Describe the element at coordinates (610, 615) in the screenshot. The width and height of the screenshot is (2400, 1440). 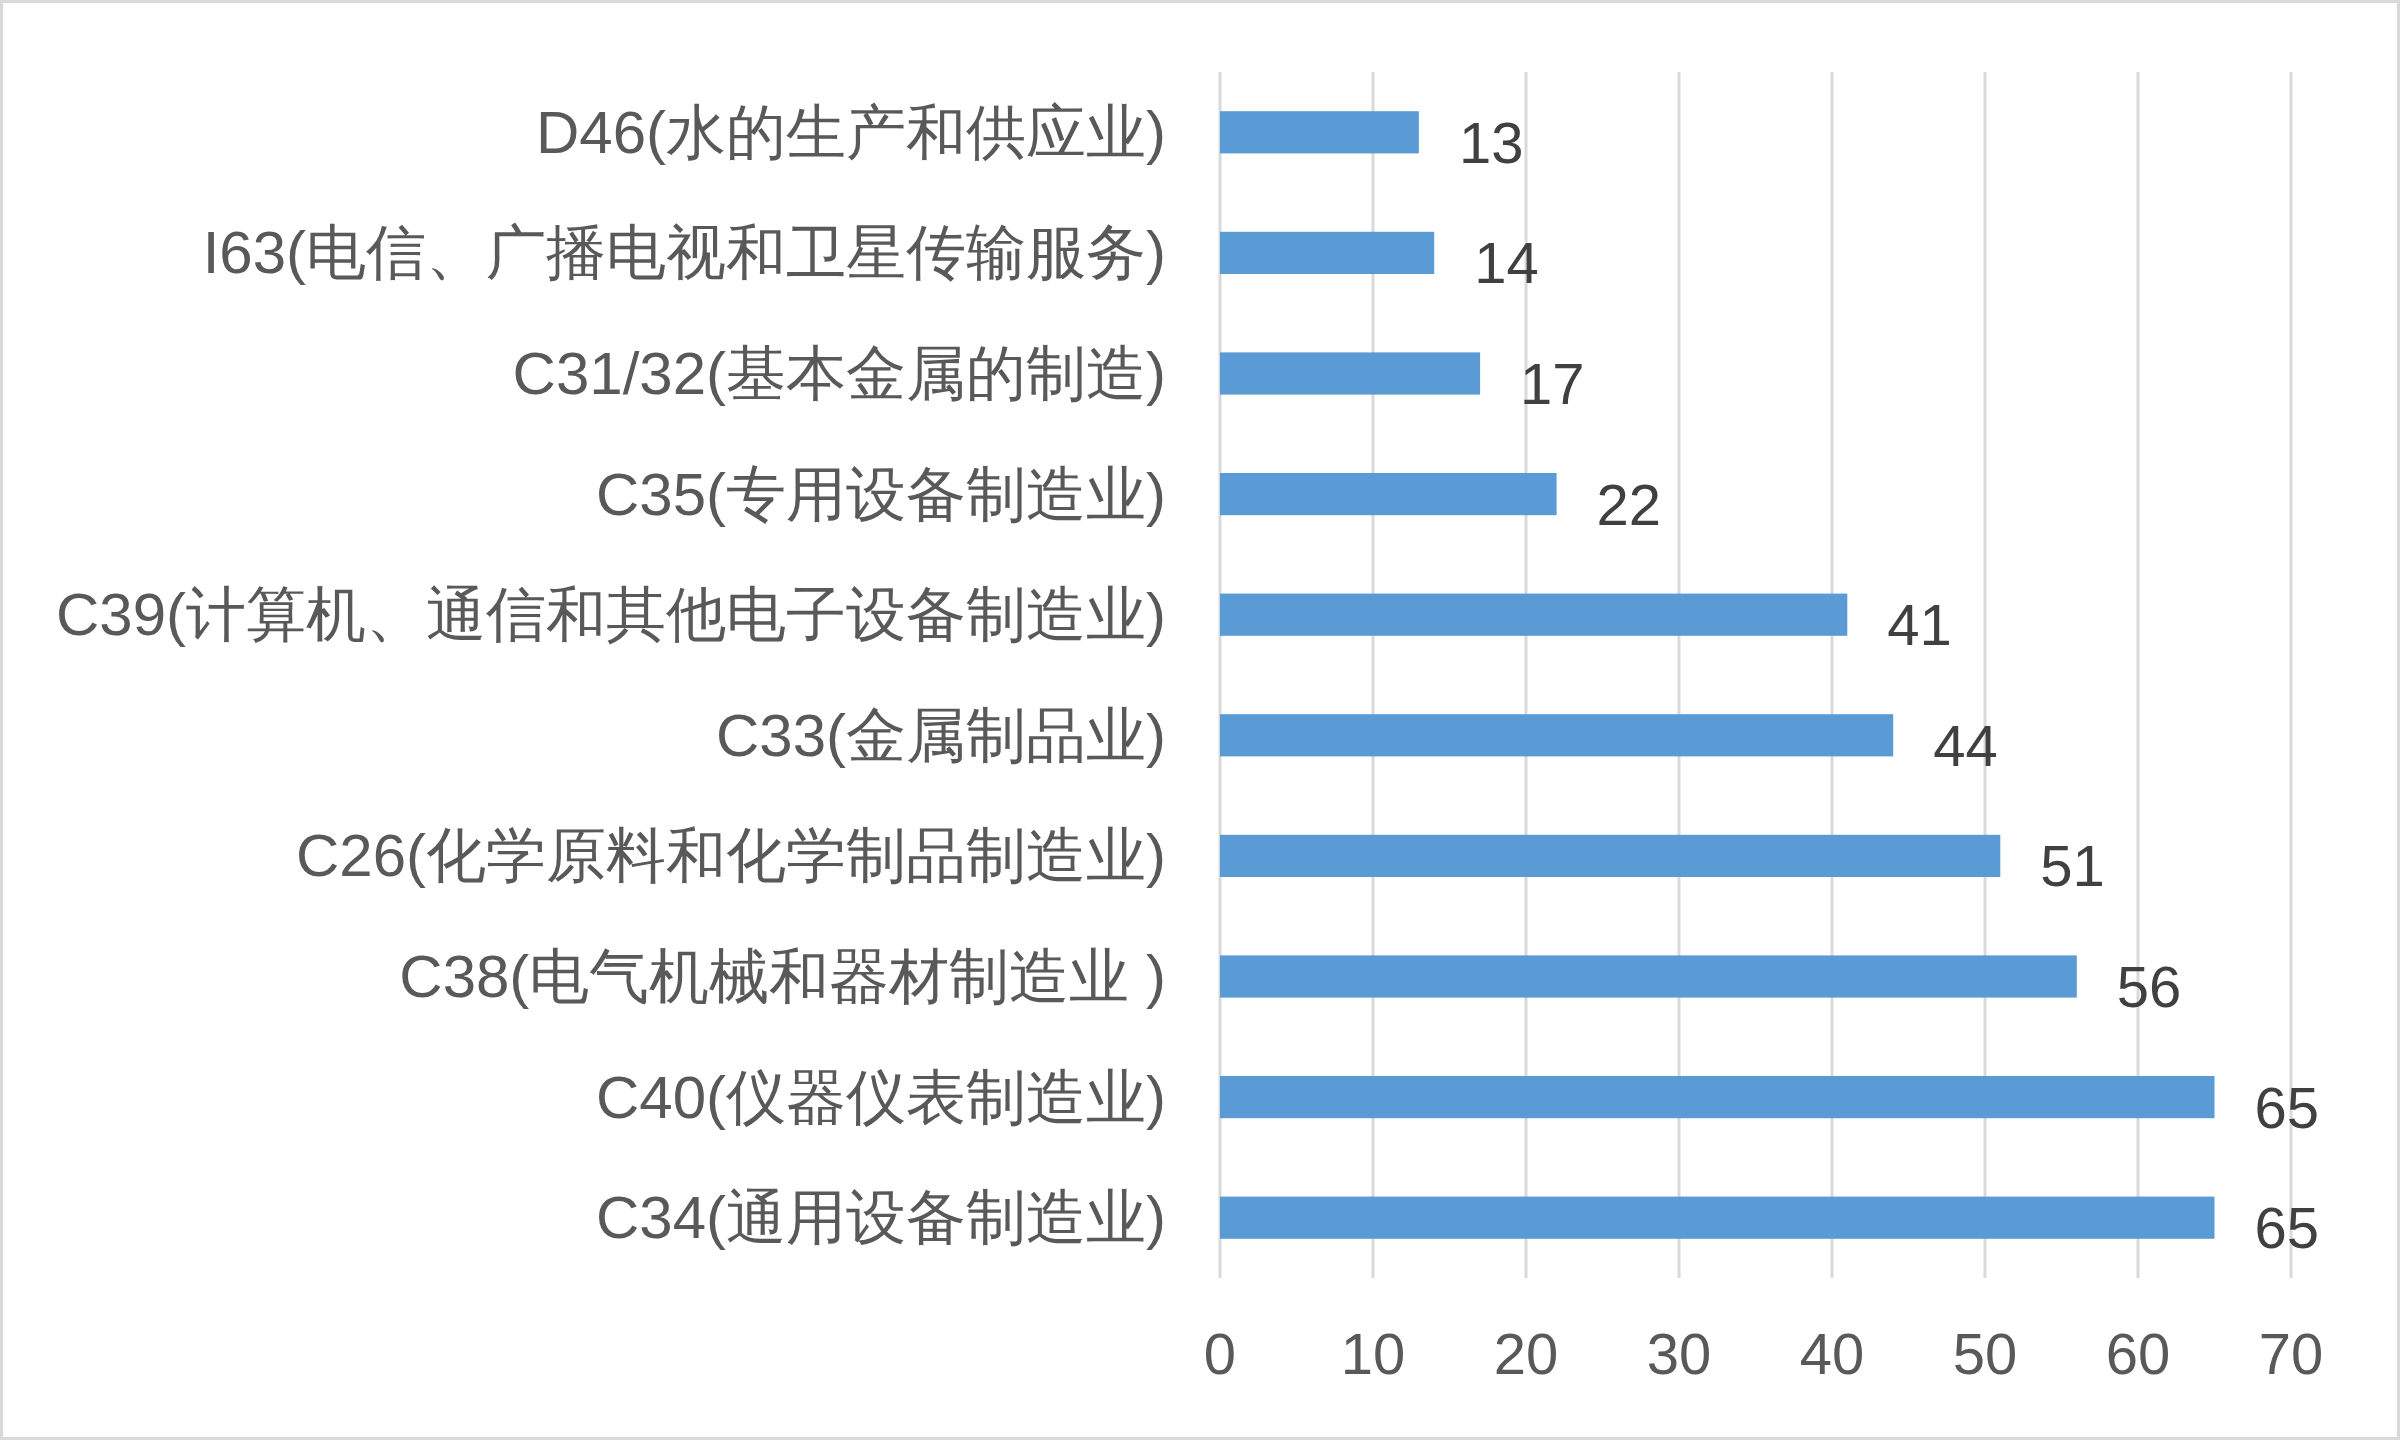
I see `category-label: C39(计算机、通信和其他电子设备制造业)` at that location.